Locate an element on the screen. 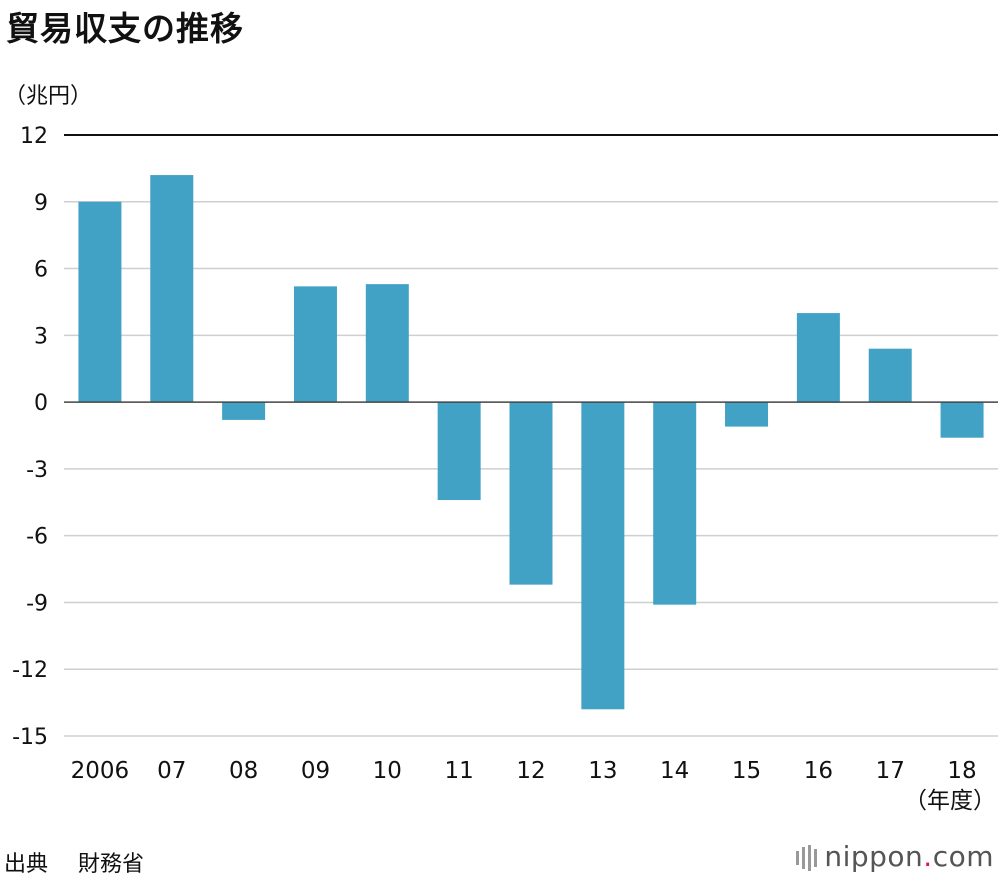  logo-bars-icon is located at coordinates (807, 858).